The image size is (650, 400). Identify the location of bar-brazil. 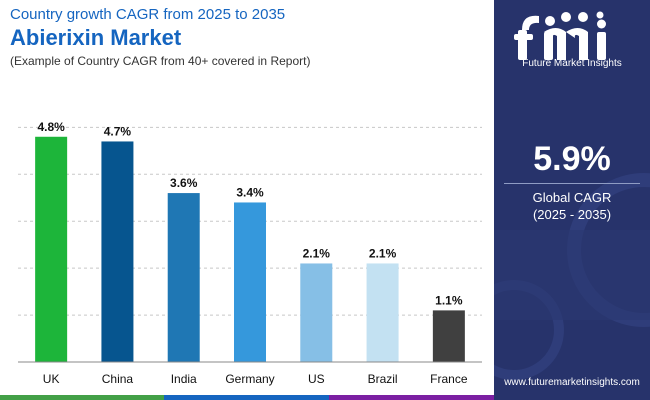
(382, 312).